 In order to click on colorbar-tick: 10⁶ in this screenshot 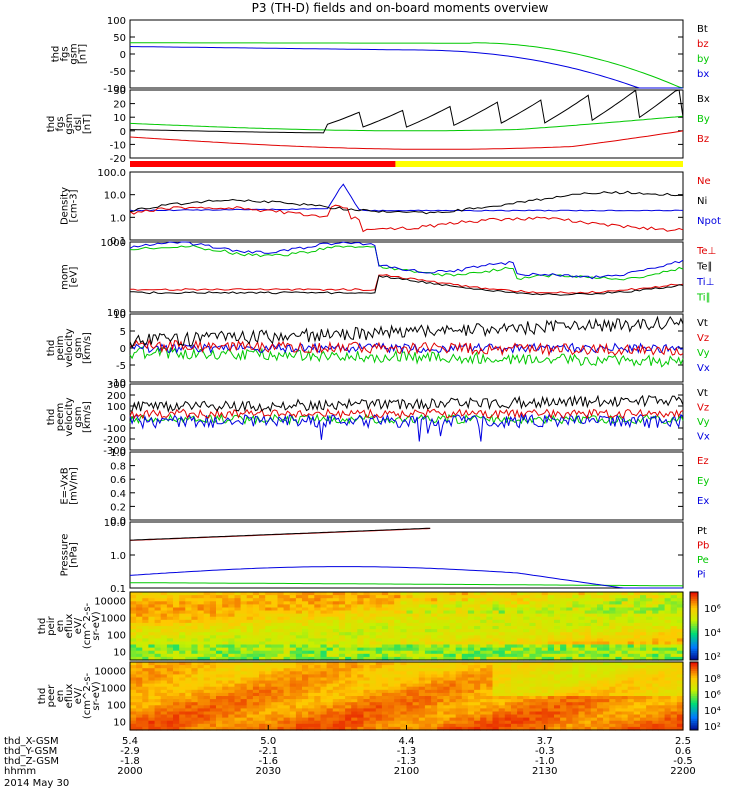, I will do `click(712, 695)`.